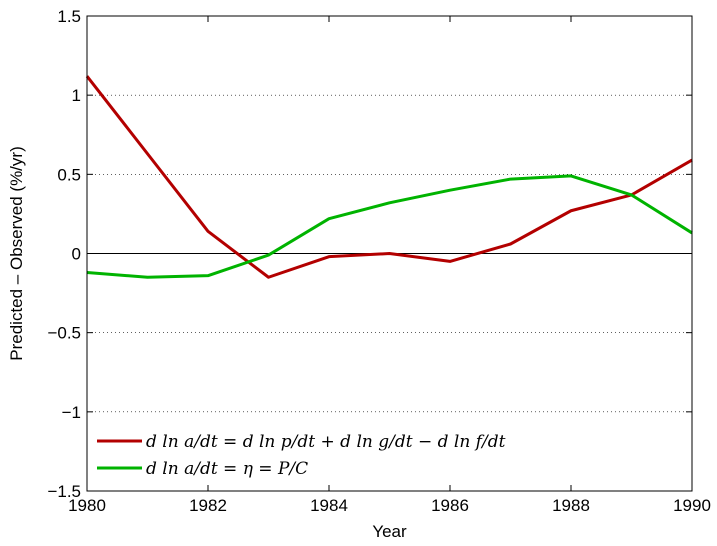 The image size is (717, 546). Describe the element at coordinates (389, 531) in the screenshot. I see `x-axis-label: Year` at that location.